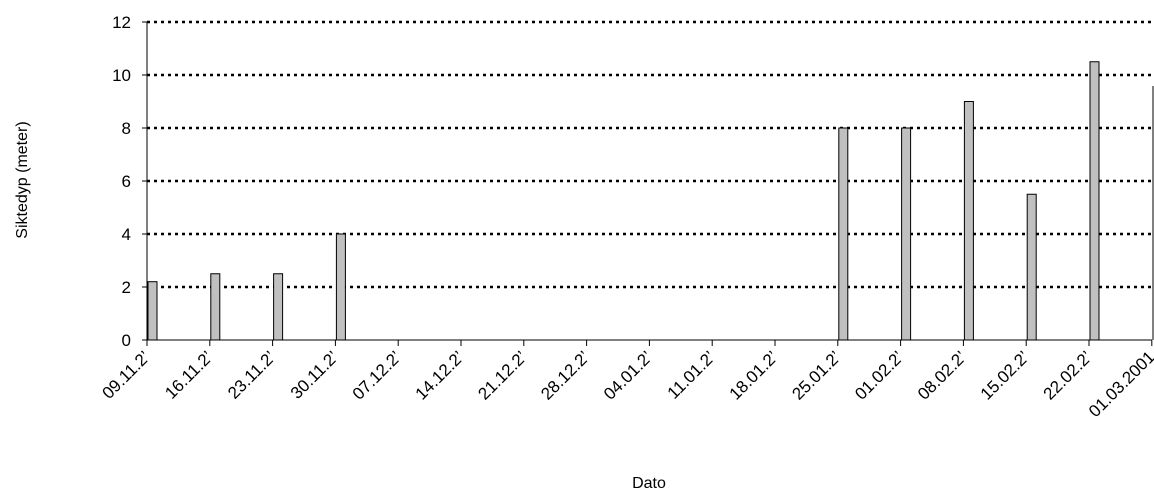 The image size is (1154, 493). I want to click on x-tick-label: 23.11.2’, so click(251, 374).